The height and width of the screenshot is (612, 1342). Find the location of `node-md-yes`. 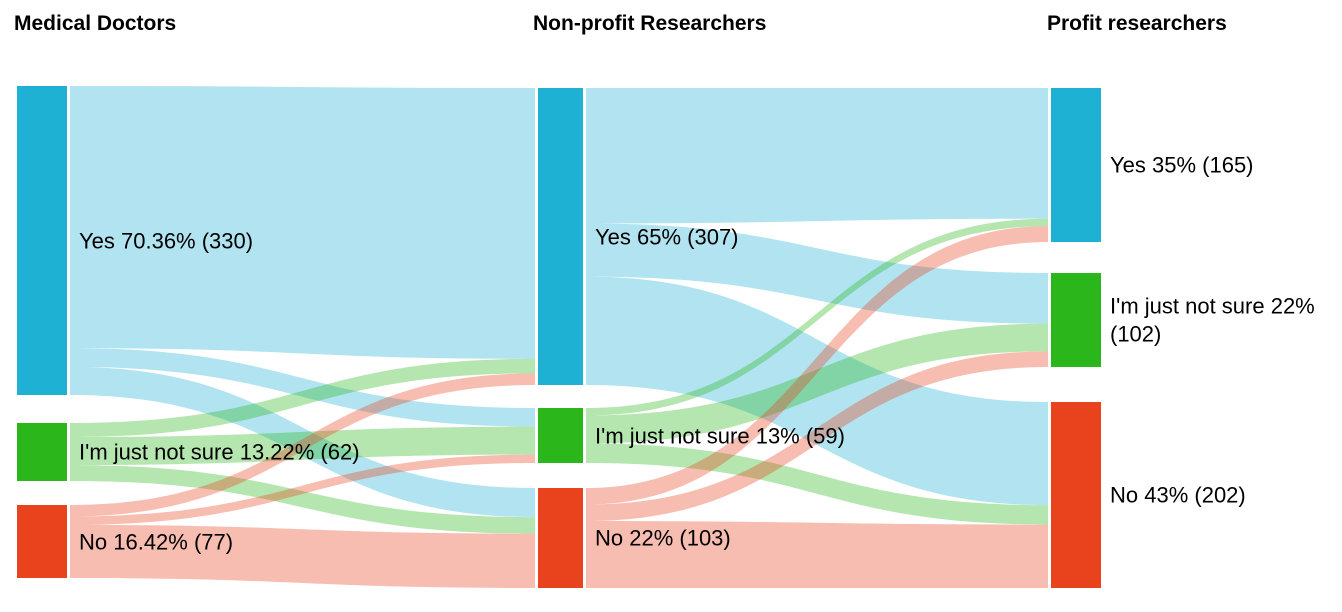

node-md-yes is located at coordinates (42, 240).